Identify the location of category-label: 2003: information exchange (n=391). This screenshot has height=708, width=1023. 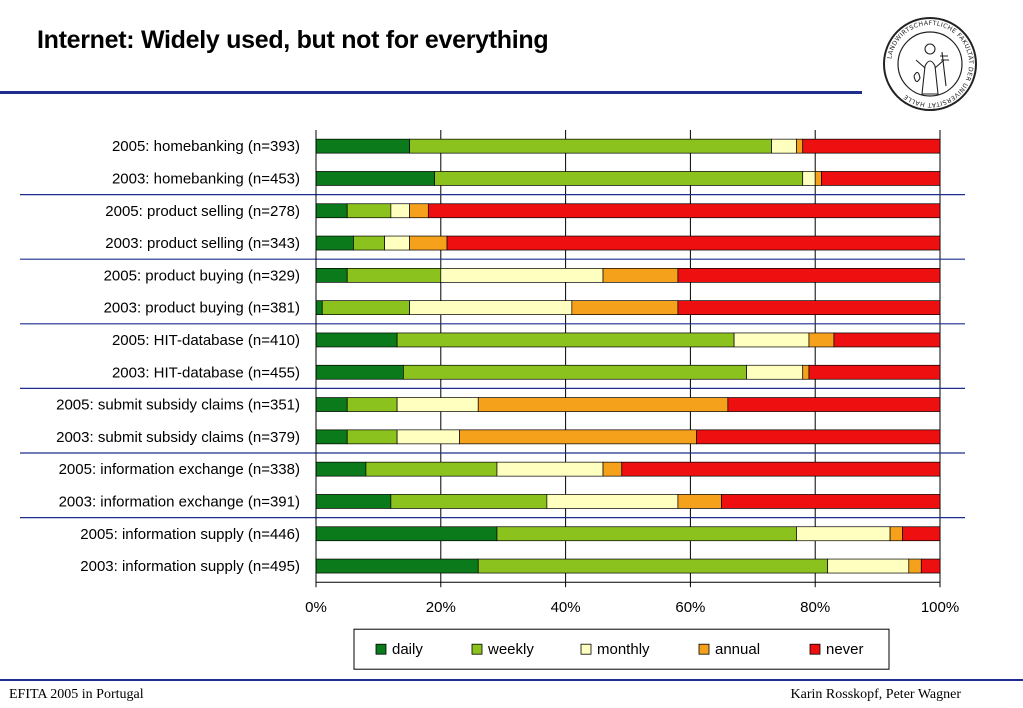
(179, 501).